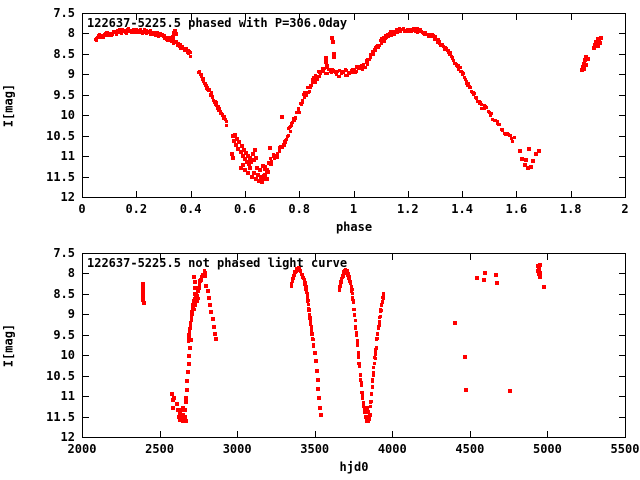 This screenshot has height=480, width=640. I want to click on y-tick-label: 10.5, so click(60, 375).